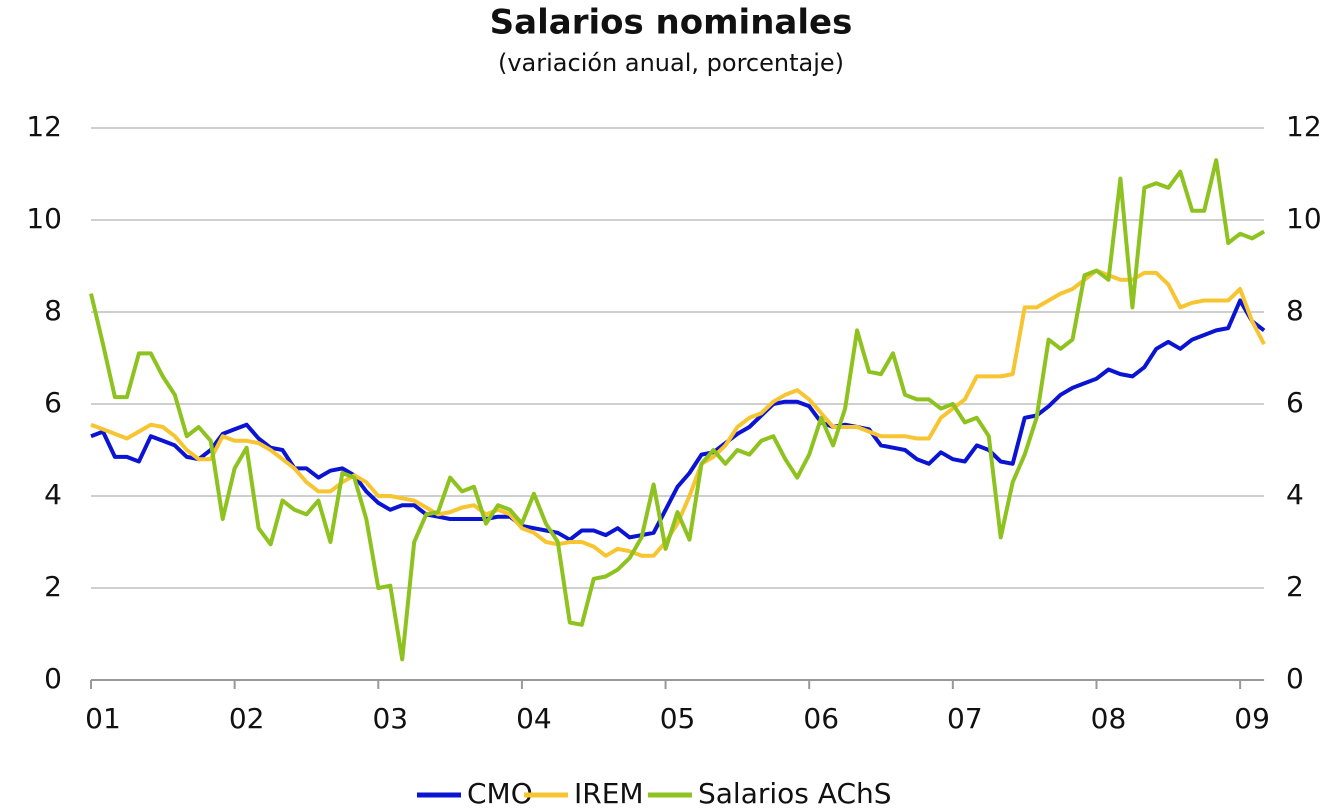  I want to click on chart-title: Salarios nominales, so click(671, 23).